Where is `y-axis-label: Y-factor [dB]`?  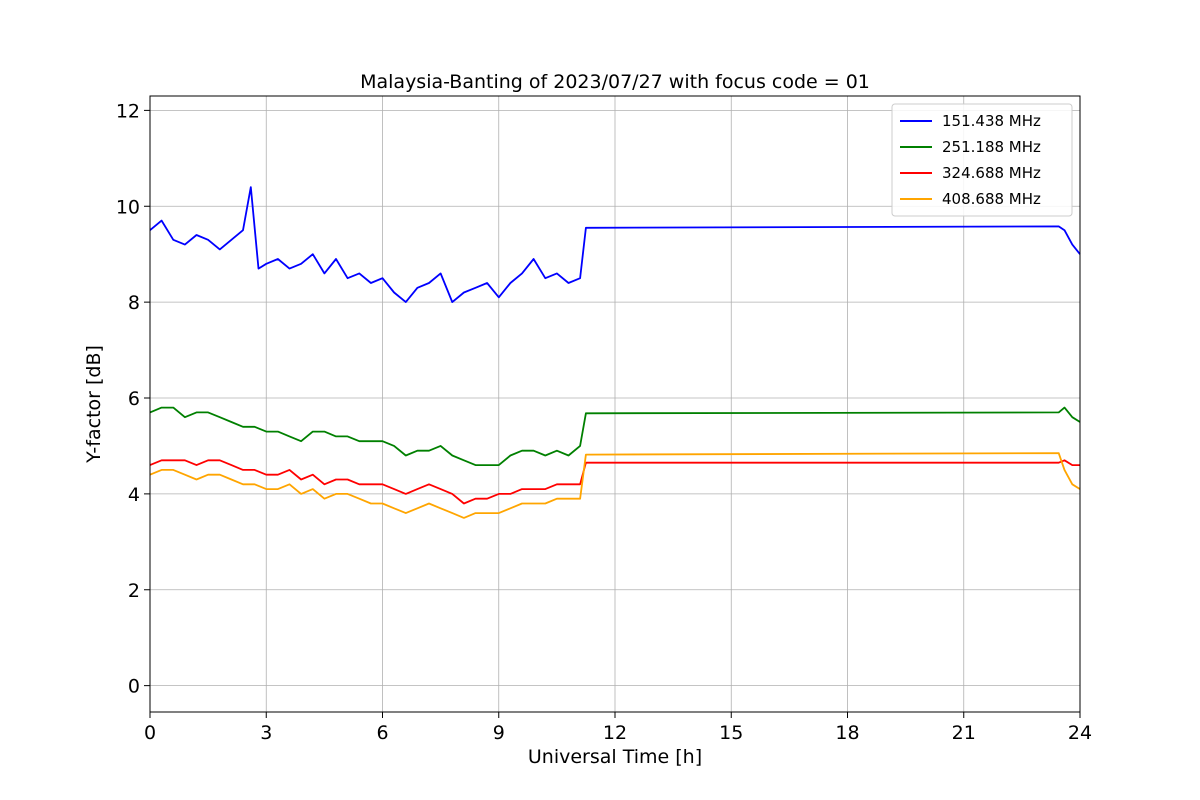 y-axis-label: Y-factor [dB] is located at coordinates (94, 404).